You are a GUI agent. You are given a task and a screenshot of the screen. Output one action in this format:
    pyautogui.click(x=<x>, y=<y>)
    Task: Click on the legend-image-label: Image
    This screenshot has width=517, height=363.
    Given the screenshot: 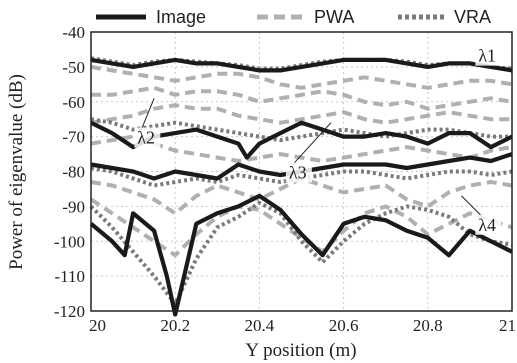 What is the action you would take?
    pyautogui.click(x=181, y=17)
    